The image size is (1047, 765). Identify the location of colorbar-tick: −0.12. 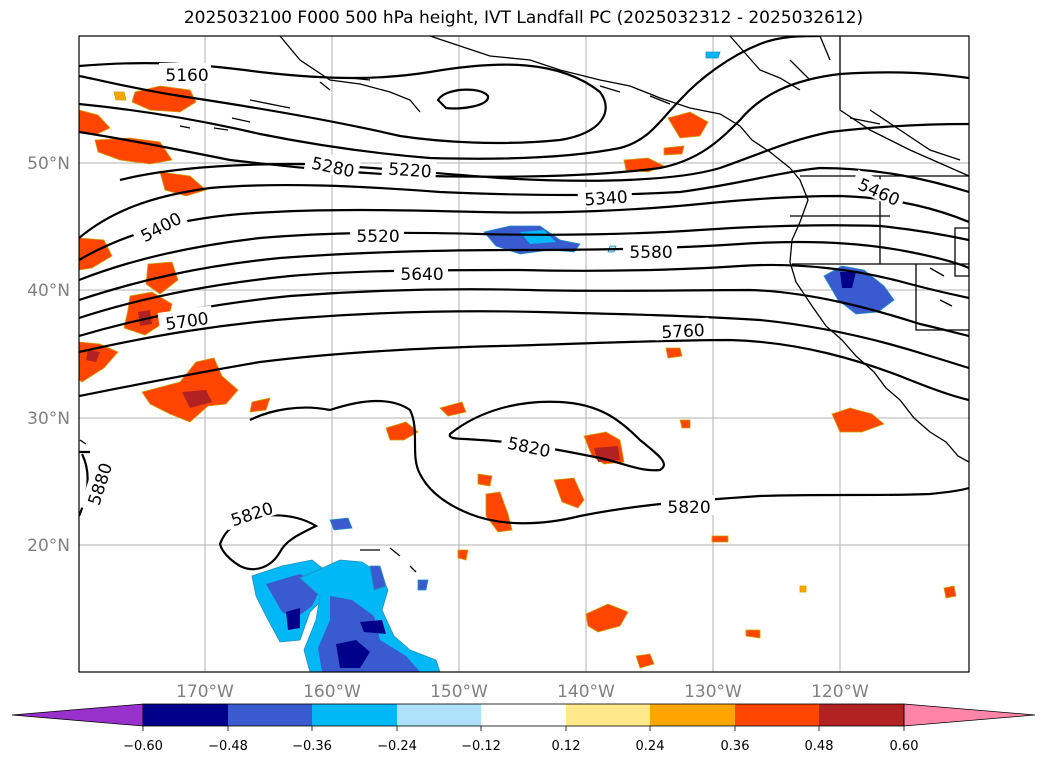
(481, 746).